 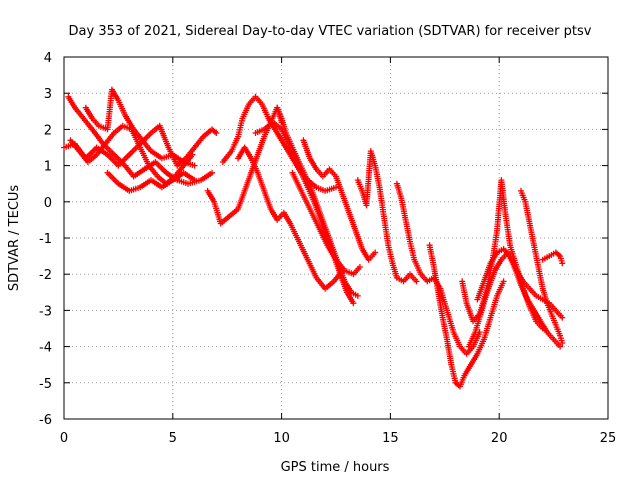 What do you see at coordinates (466, 316) in the screenshot?
I see `series-sat-n` at bounding box center [466, 316].